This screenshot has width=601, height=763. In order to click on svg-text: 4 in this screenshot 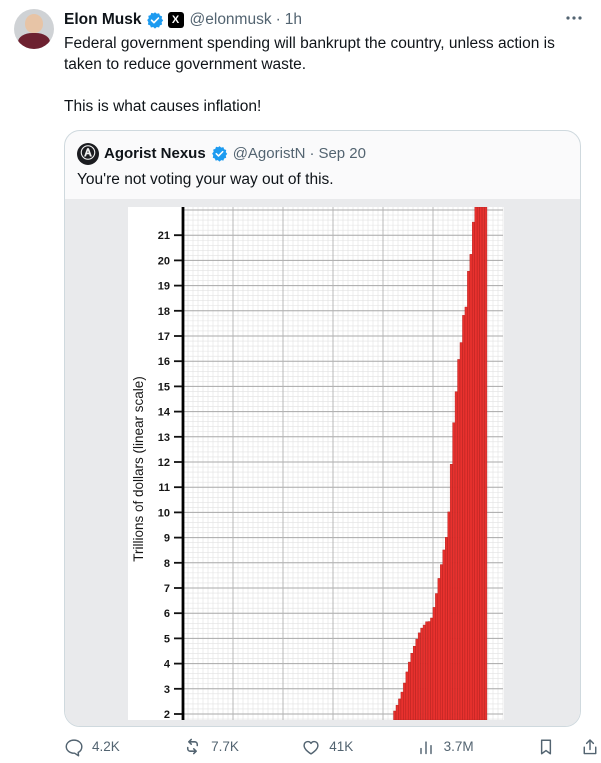, I will do `click(167, 665)`.